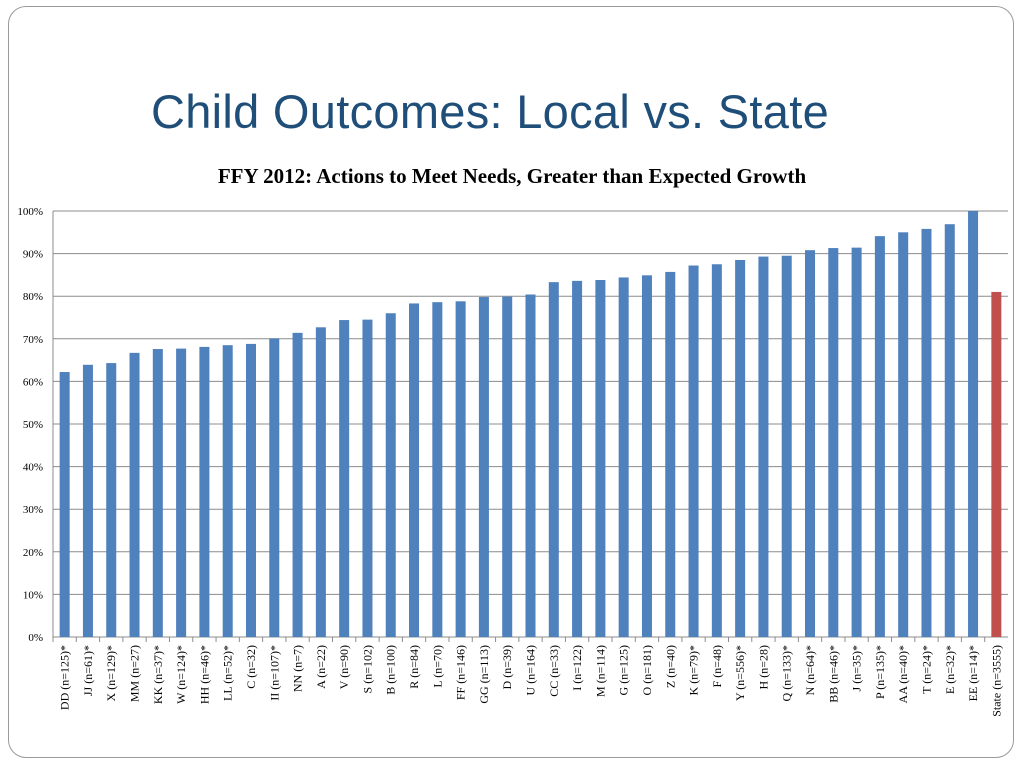  What do you see at coordinates (391, 670) in the screenshot?
I see `x-tick-label: B (n=100)` at bounding box center [391, 670].